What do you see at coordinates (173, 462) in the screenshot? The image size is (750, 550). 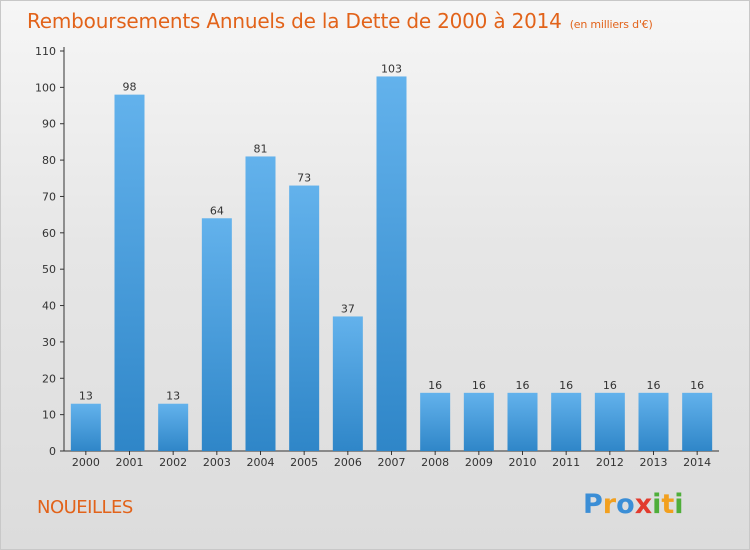 I see `x-tick-label: 2002` at bounding box center [173, 462].